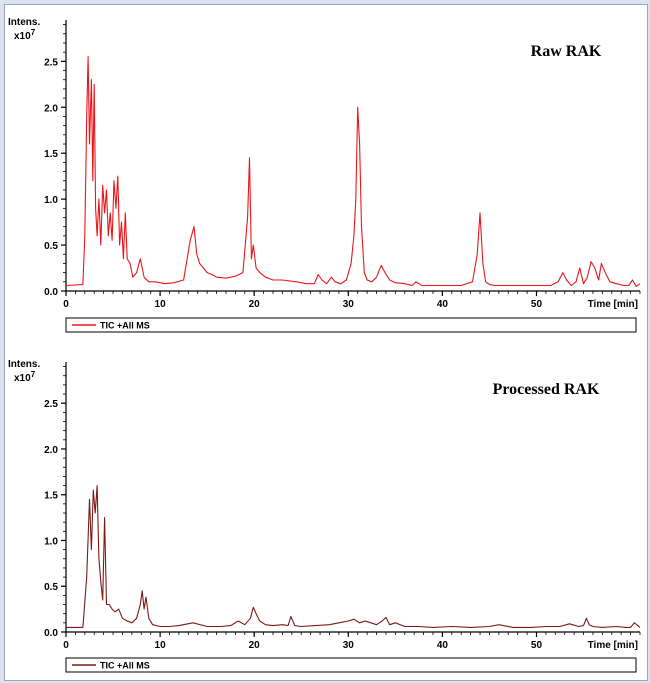  Describe the element at coordinates (546, 389) in the screenshot. I see `chart-title: Processed RAK` at that location.